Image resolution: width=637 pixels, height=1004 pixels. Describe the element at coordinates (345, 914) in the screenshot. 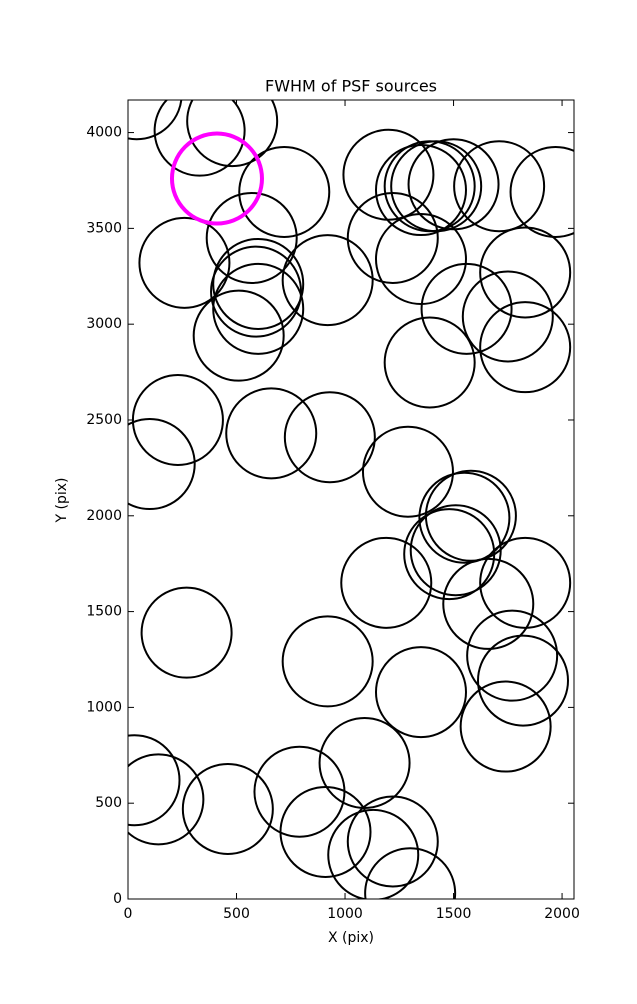

I see `x-tick-label: 1000` at that location.